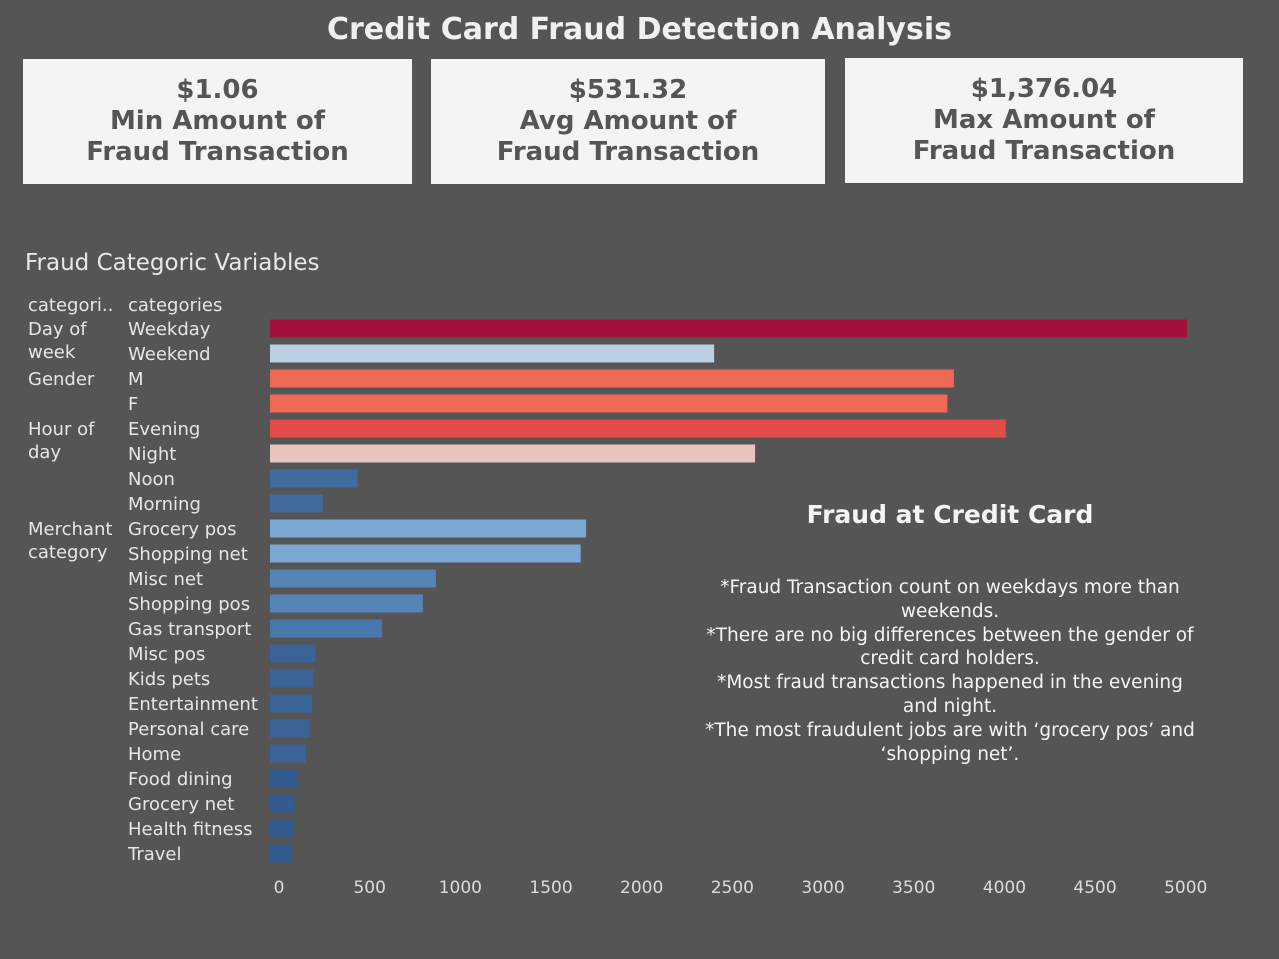 Image resolution: width=1279 pixels, height=959 pixels. Describe the element at coordinates (182, 529) in the screenshot. I see `category-label: Grocery pos` at that location.